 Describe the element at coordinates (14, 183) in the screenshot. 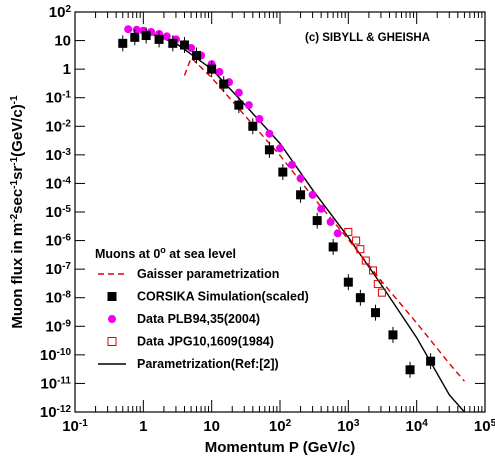

I see `y-axis-title-exp: -1` at that location.